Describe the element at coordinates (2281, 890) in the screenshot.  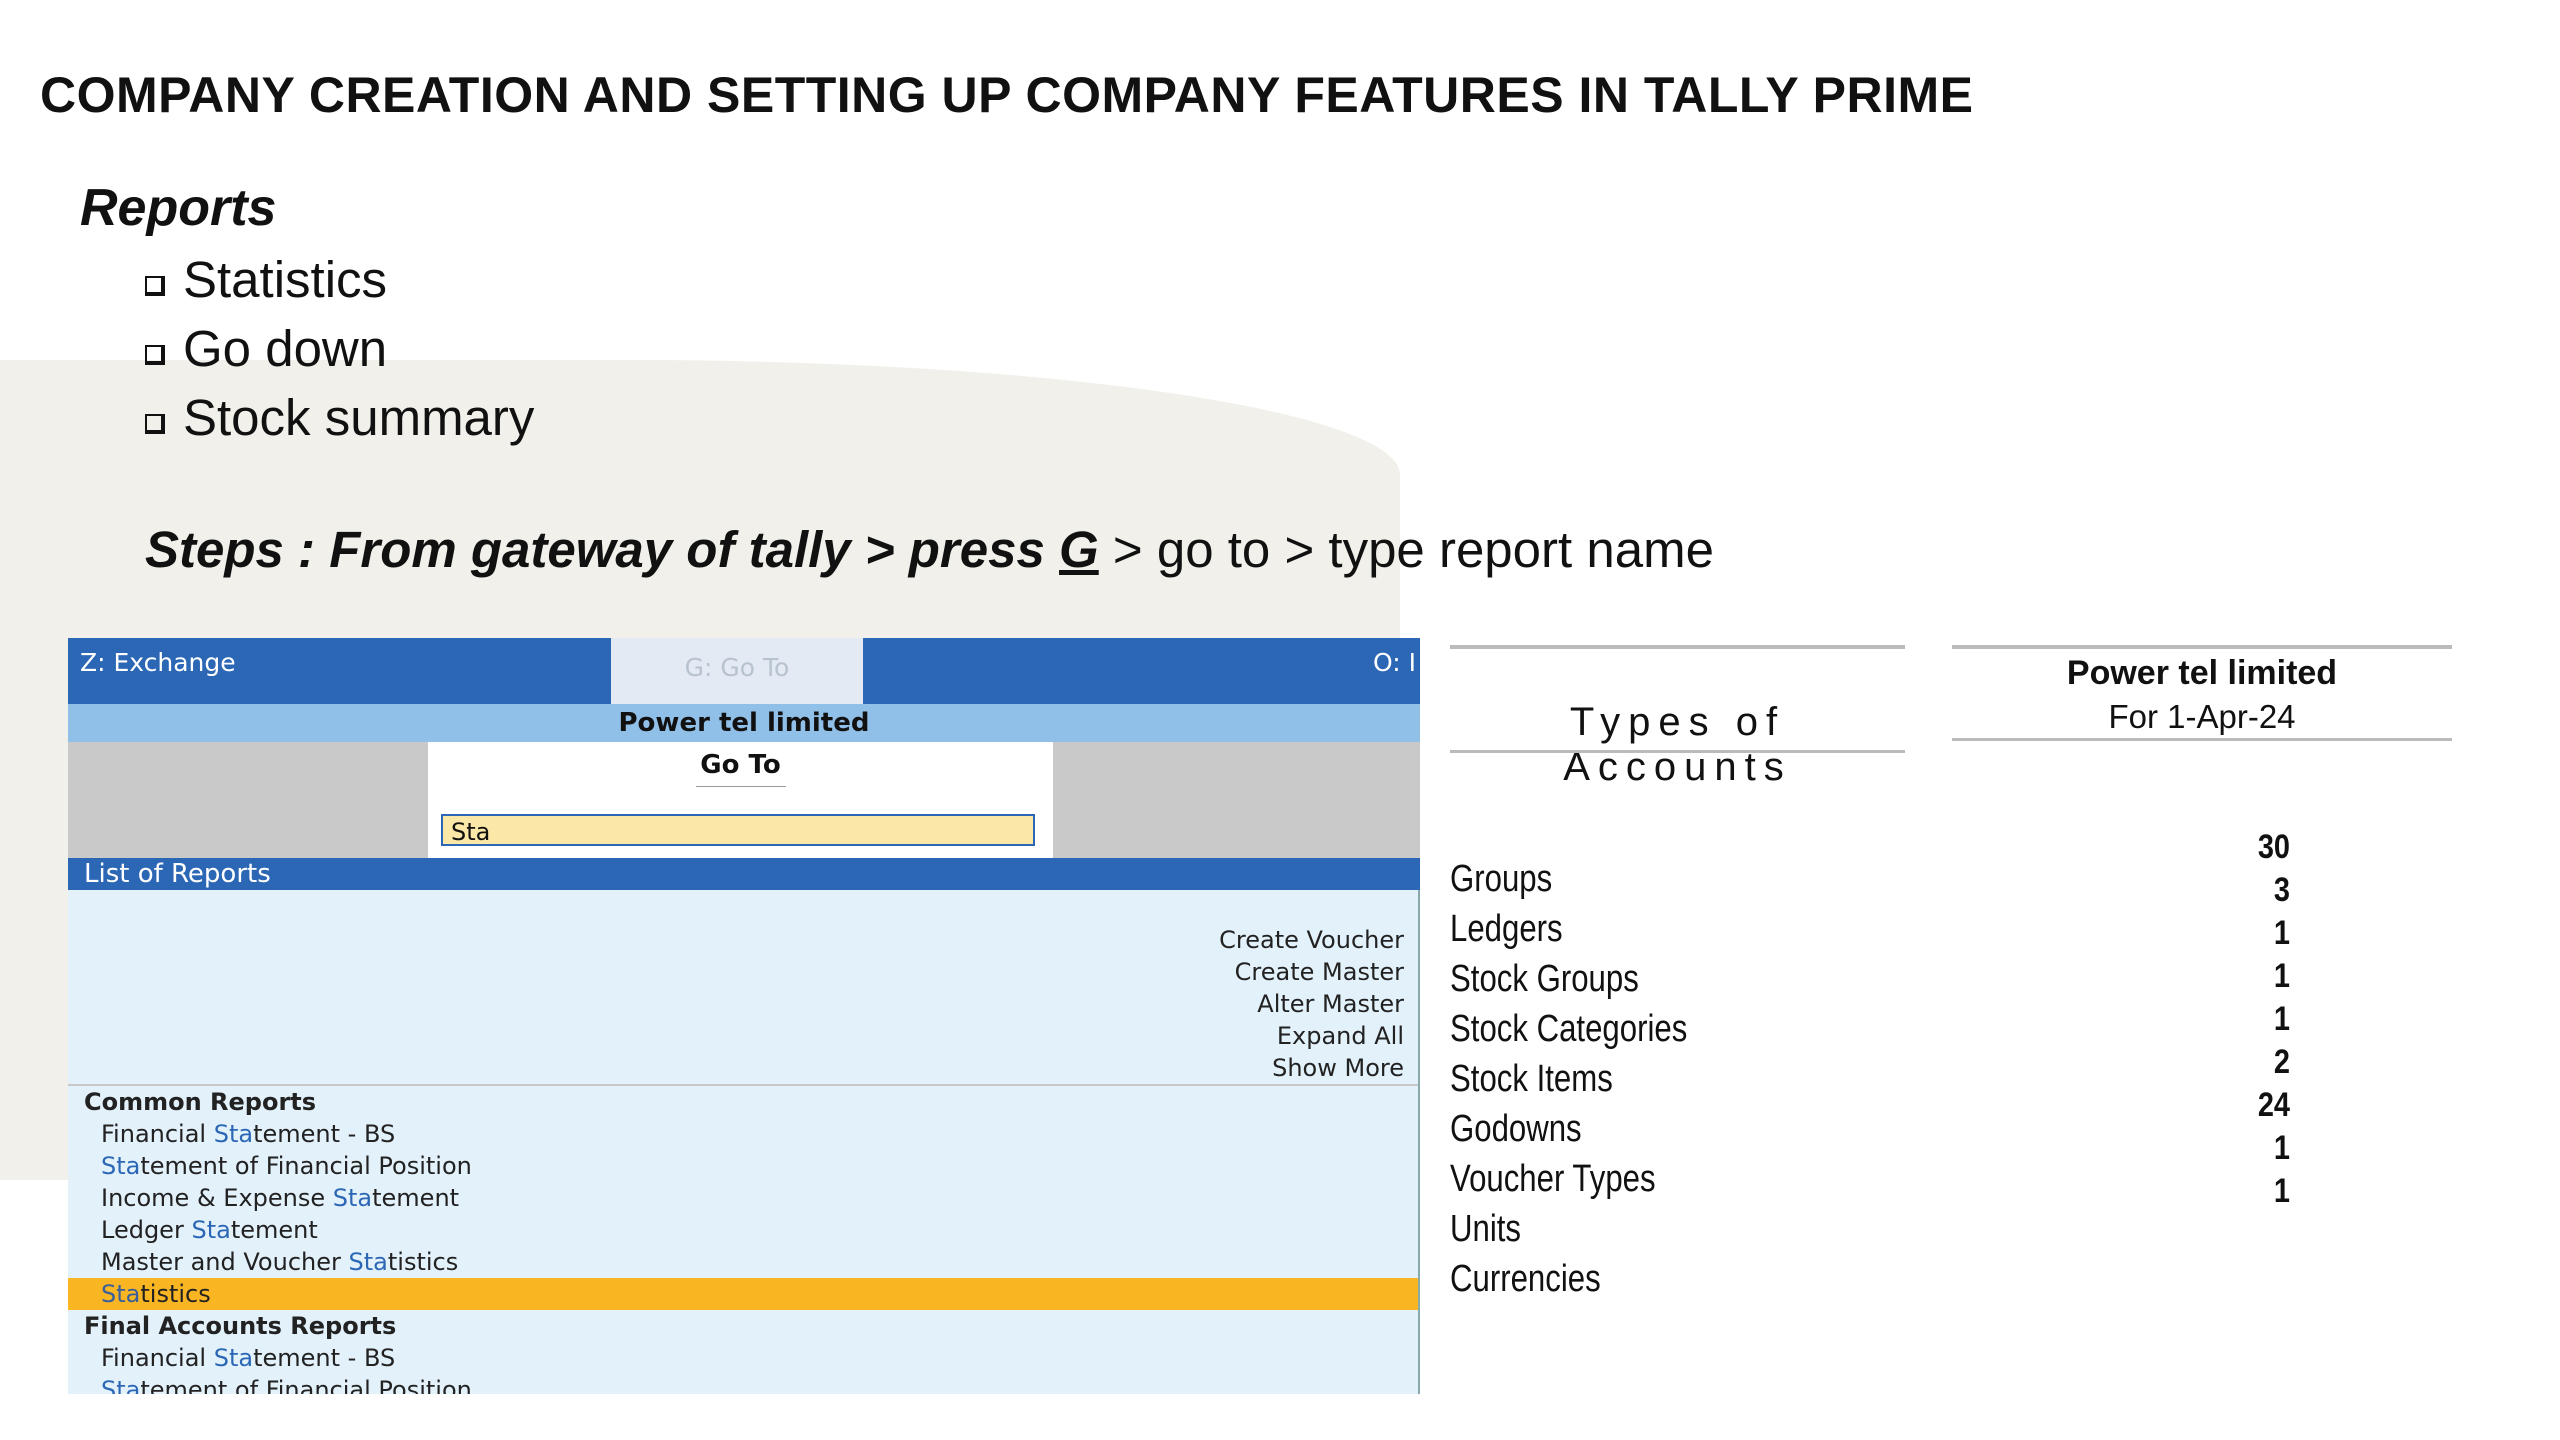
I see `account-count: 3` at that location.